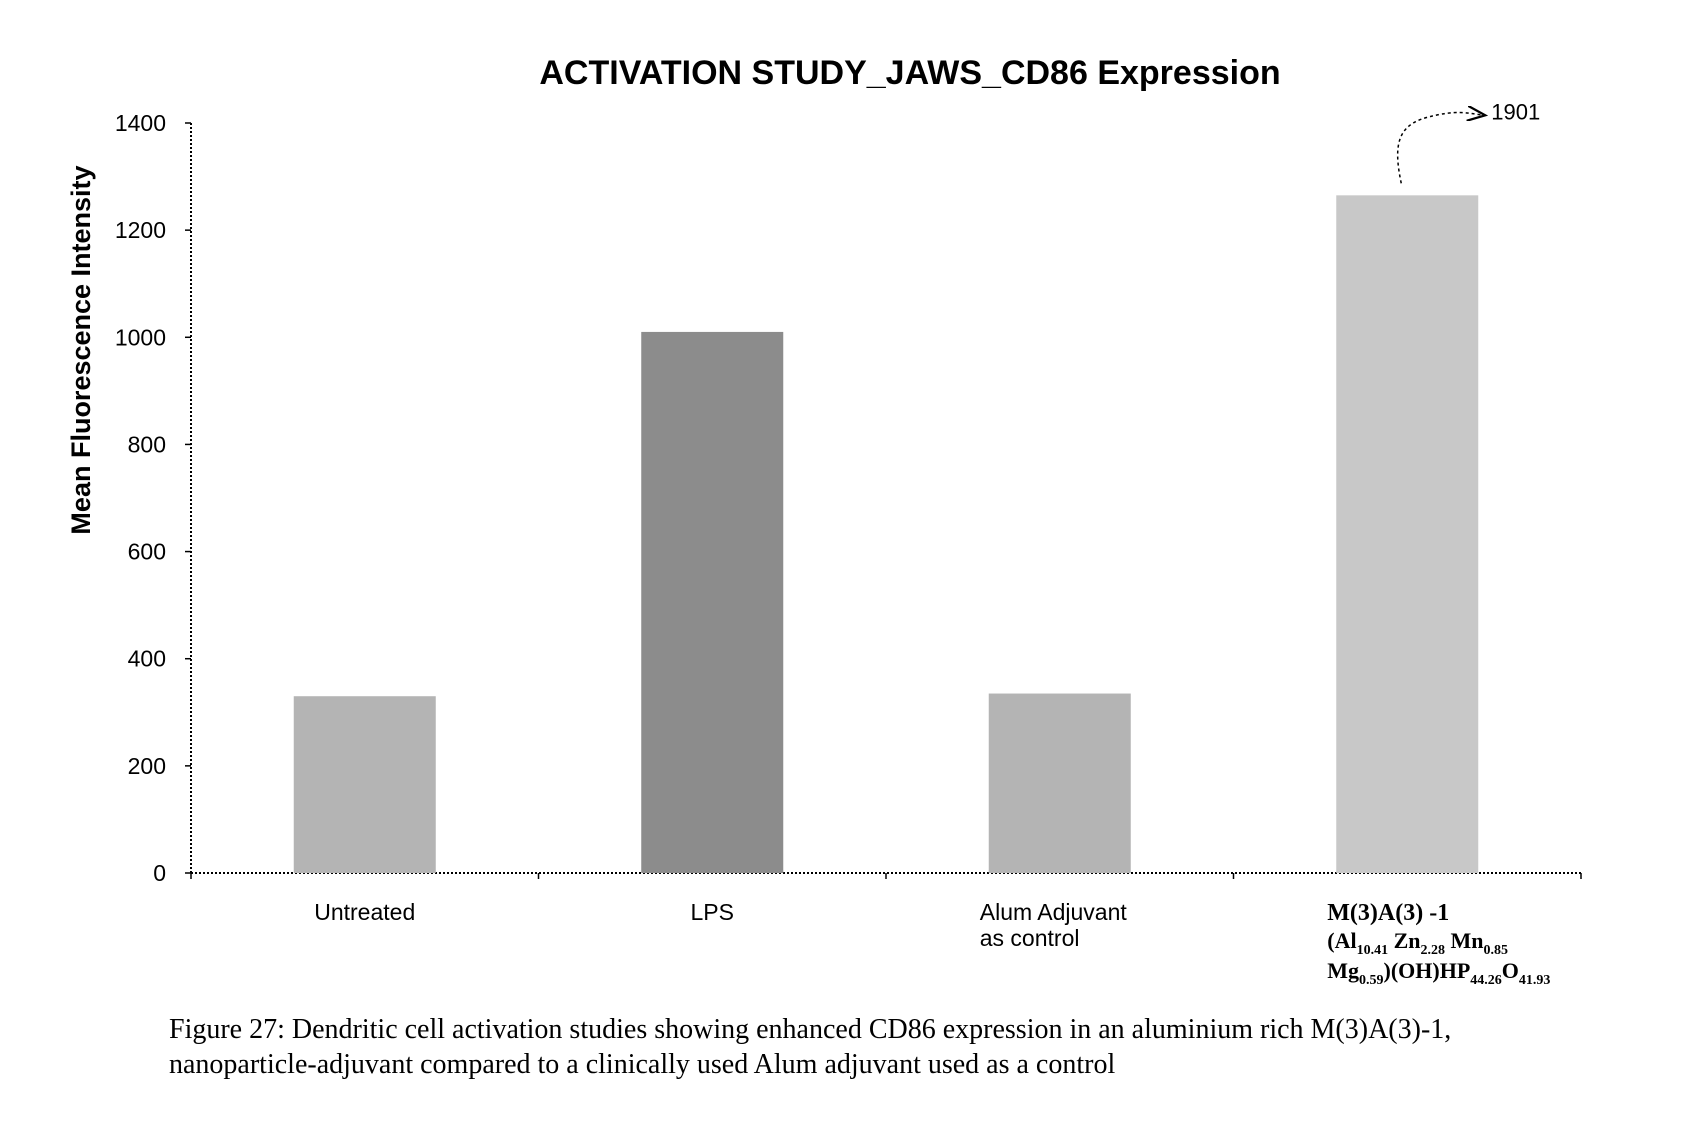 This screenshot has width=1690, height=1122. I want to click on x-tick-label: Alum Adjuvant, so click(1054, 912).